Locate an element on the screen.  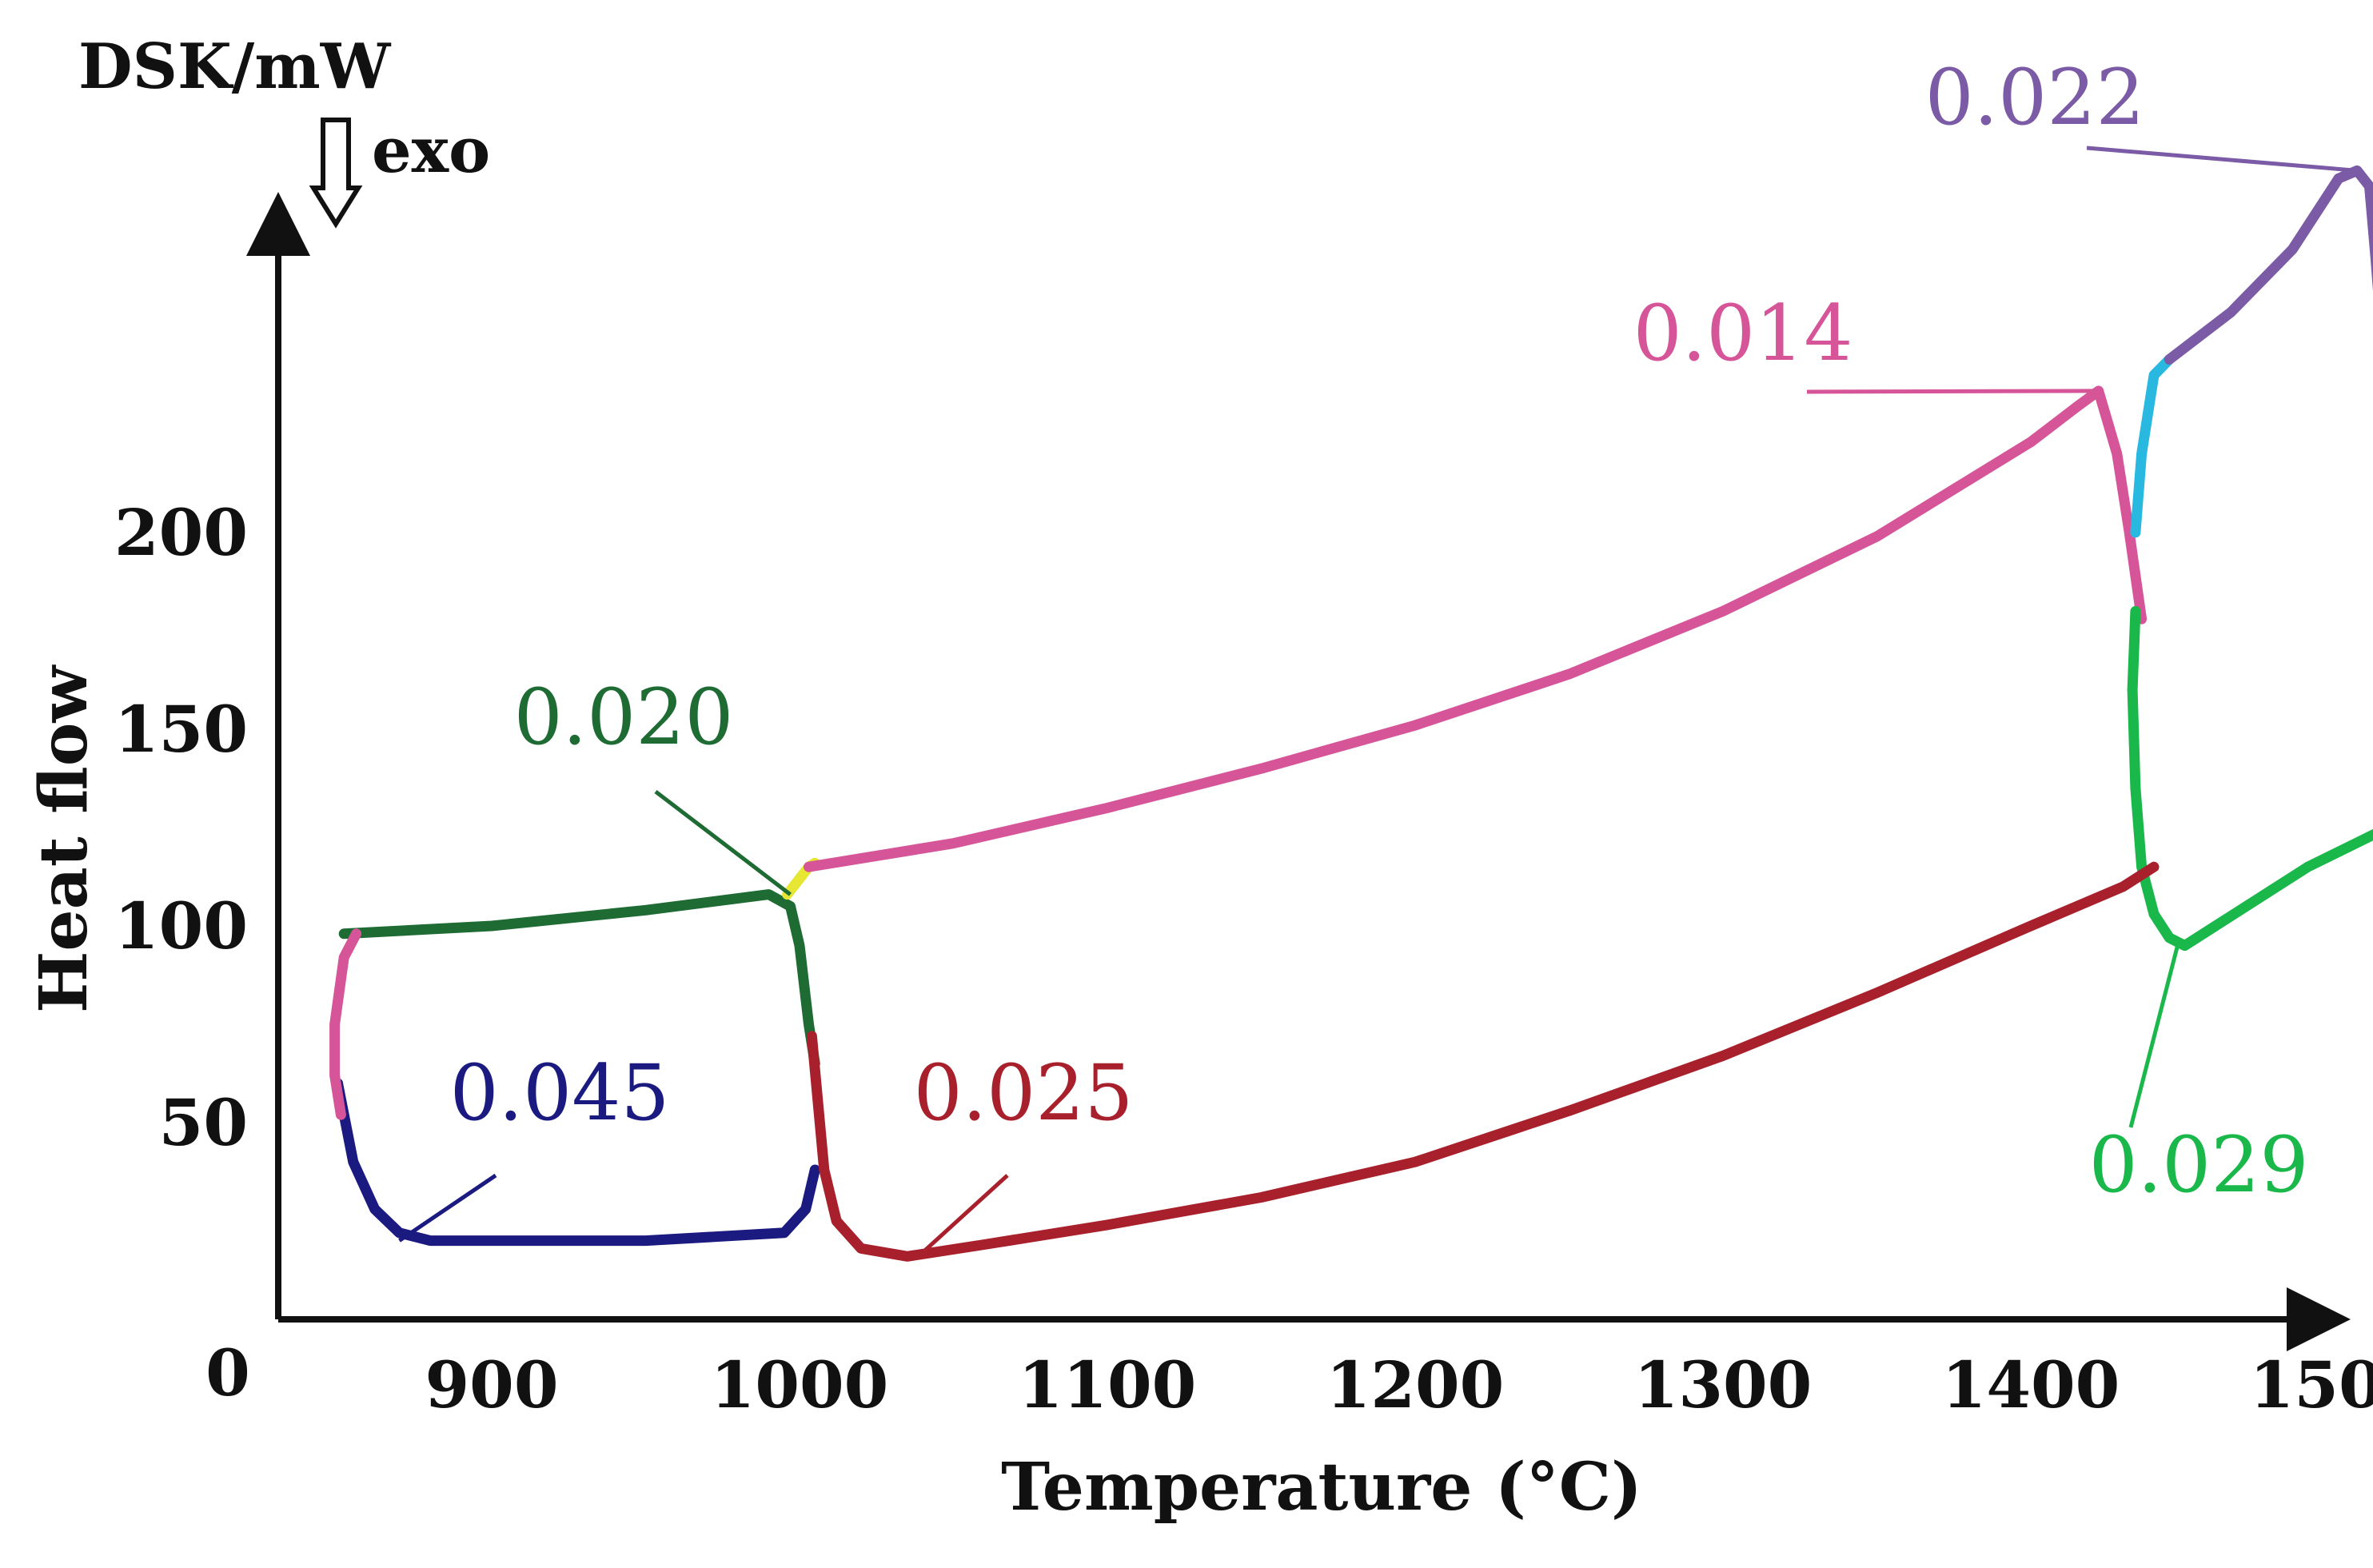
exo-indicator: exo is located at coordinates (400, 171).